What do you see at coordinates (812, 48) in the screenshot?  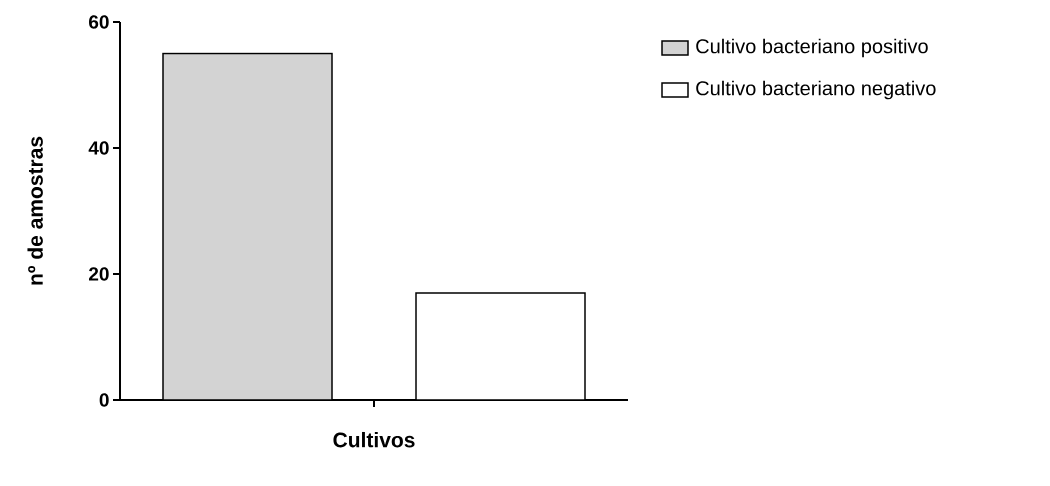 I see `legend-label: Cultivo bacteriano positivo` at bounding box center [812, 48].